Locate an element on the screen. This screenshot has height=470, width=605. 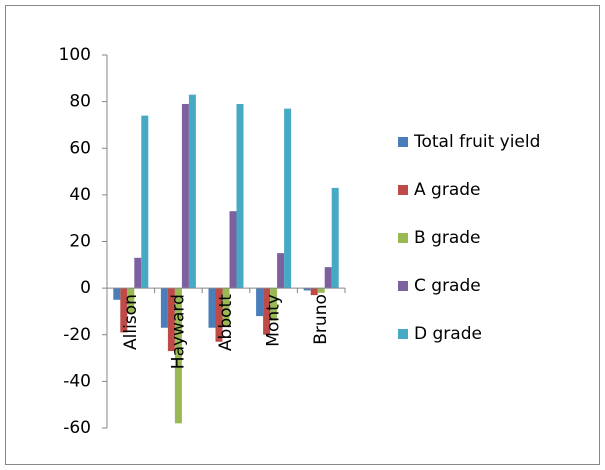
legend-label: D grade is located at coordinates (448, 334).